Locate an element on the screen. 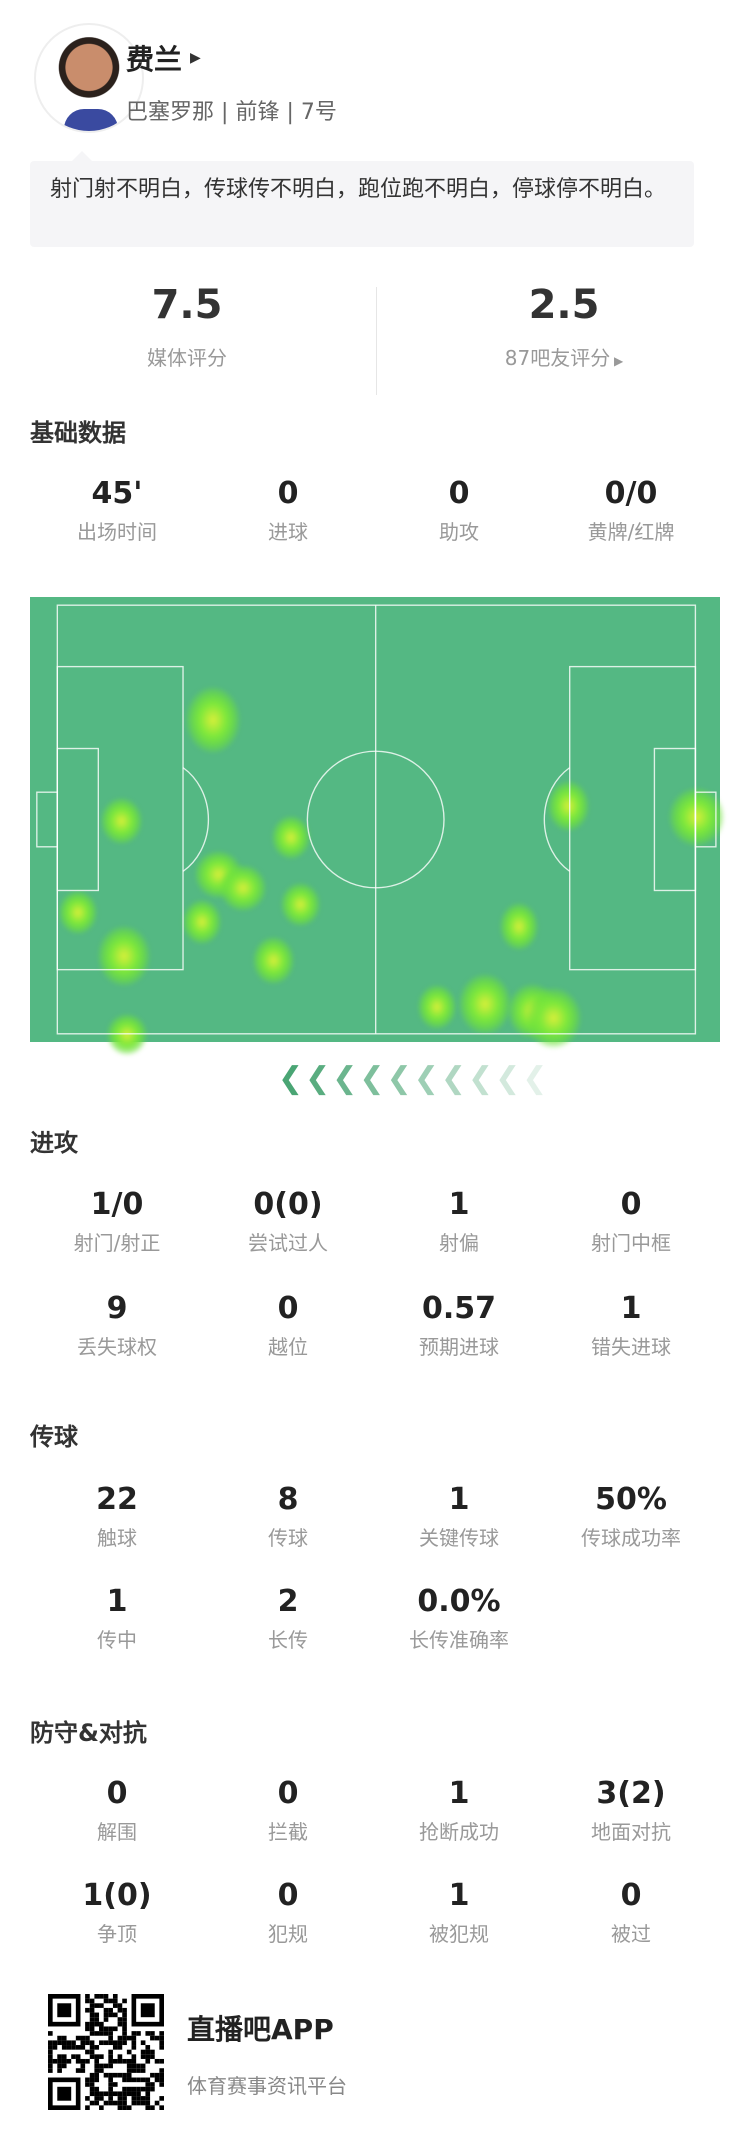  attack-direction-arrows: ❮ ❮ ❮ ❮ ❮ ❮ ❮ ❮ ❮ ❮ is located at coordinates (412, 1079).